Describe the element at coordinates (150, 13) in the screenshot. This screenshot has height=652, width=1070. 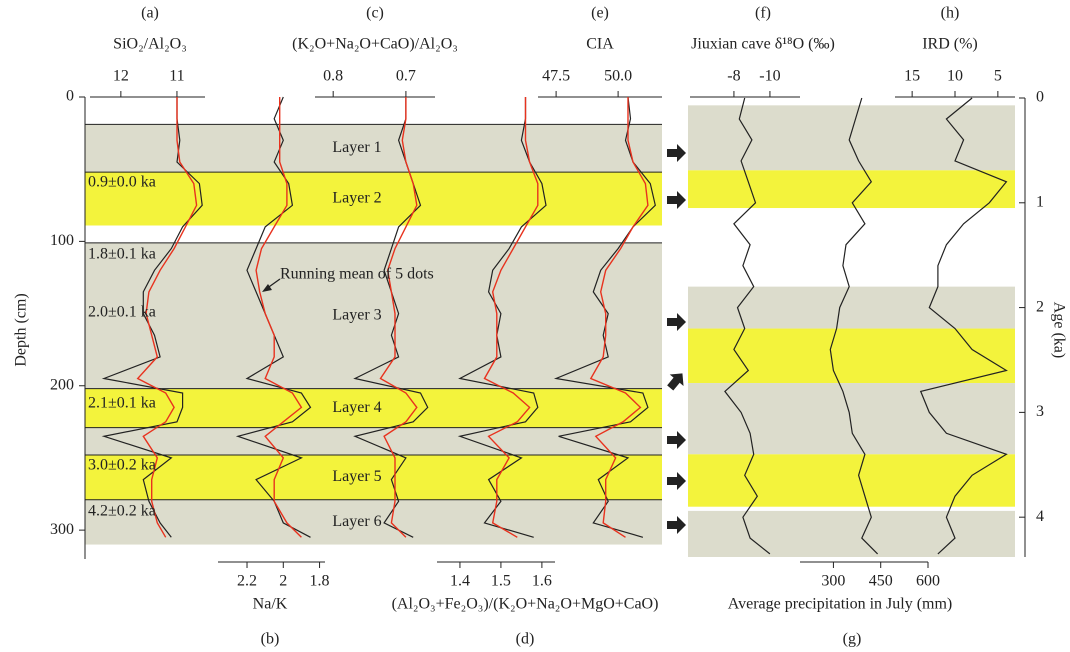
I see `panel-letter: (a)` at that location.